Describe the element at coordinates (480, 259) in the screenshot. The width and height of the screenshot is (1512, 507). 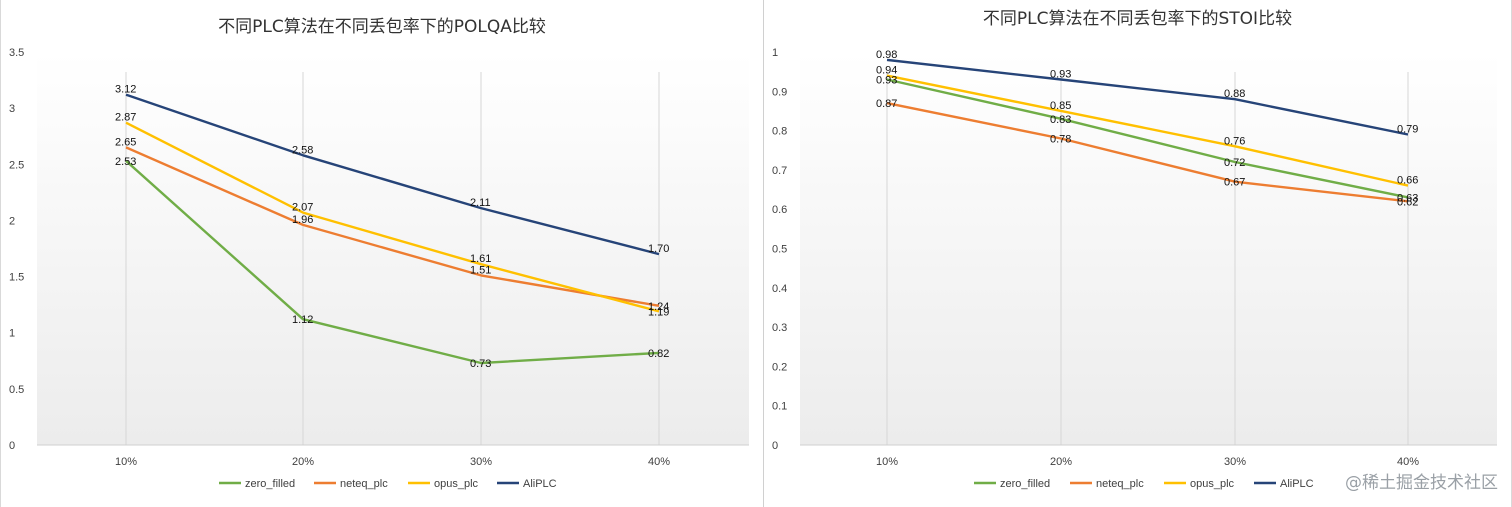
I see `data-label-opus_plc: 1.61` at that location.